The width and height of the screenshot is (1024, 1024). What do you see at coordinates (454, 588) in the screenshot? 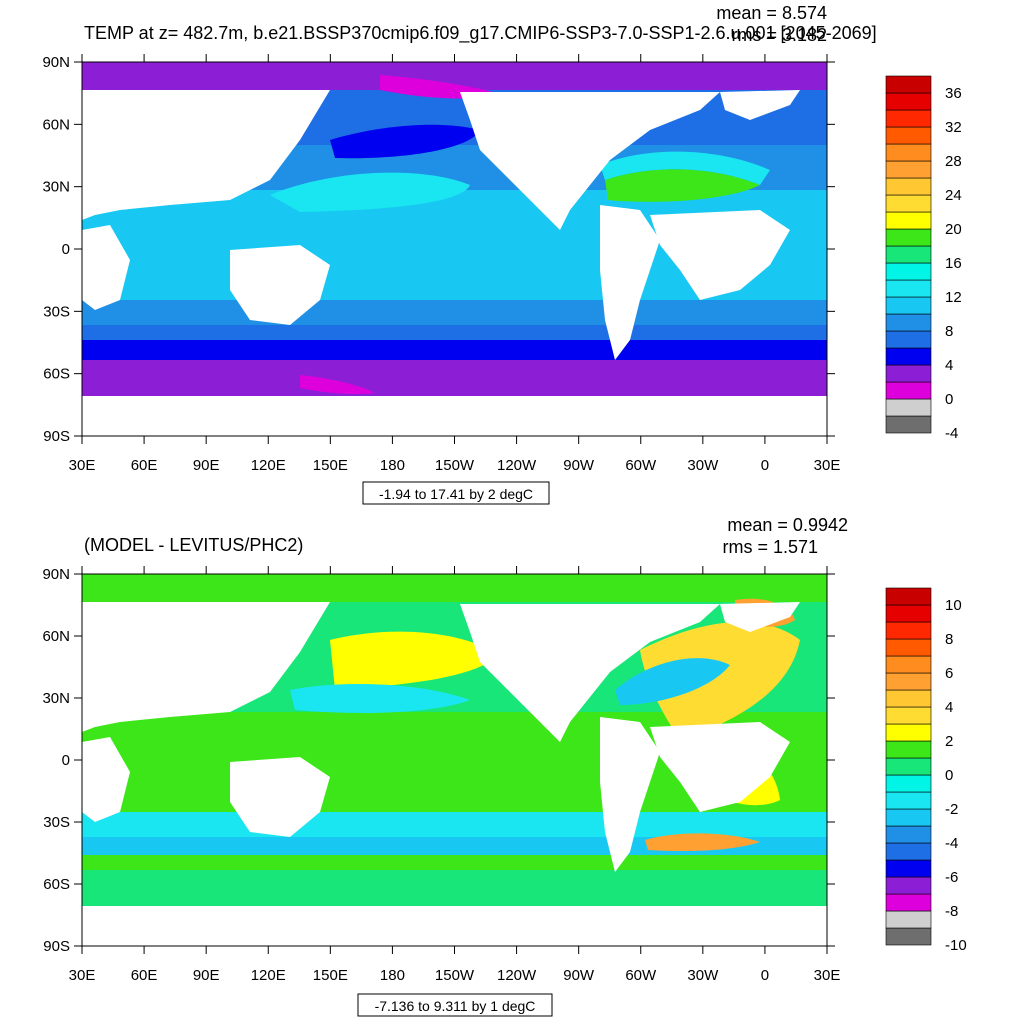
I see `arctic-band` at bounding box center [454, 588].